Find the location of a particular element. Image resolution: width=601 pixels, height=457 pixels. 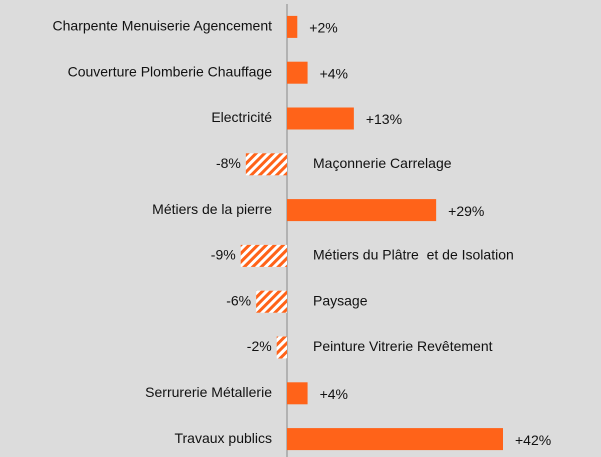

category-label: Charpente Menuiserie Agencement is located at coordinates (163, 26).